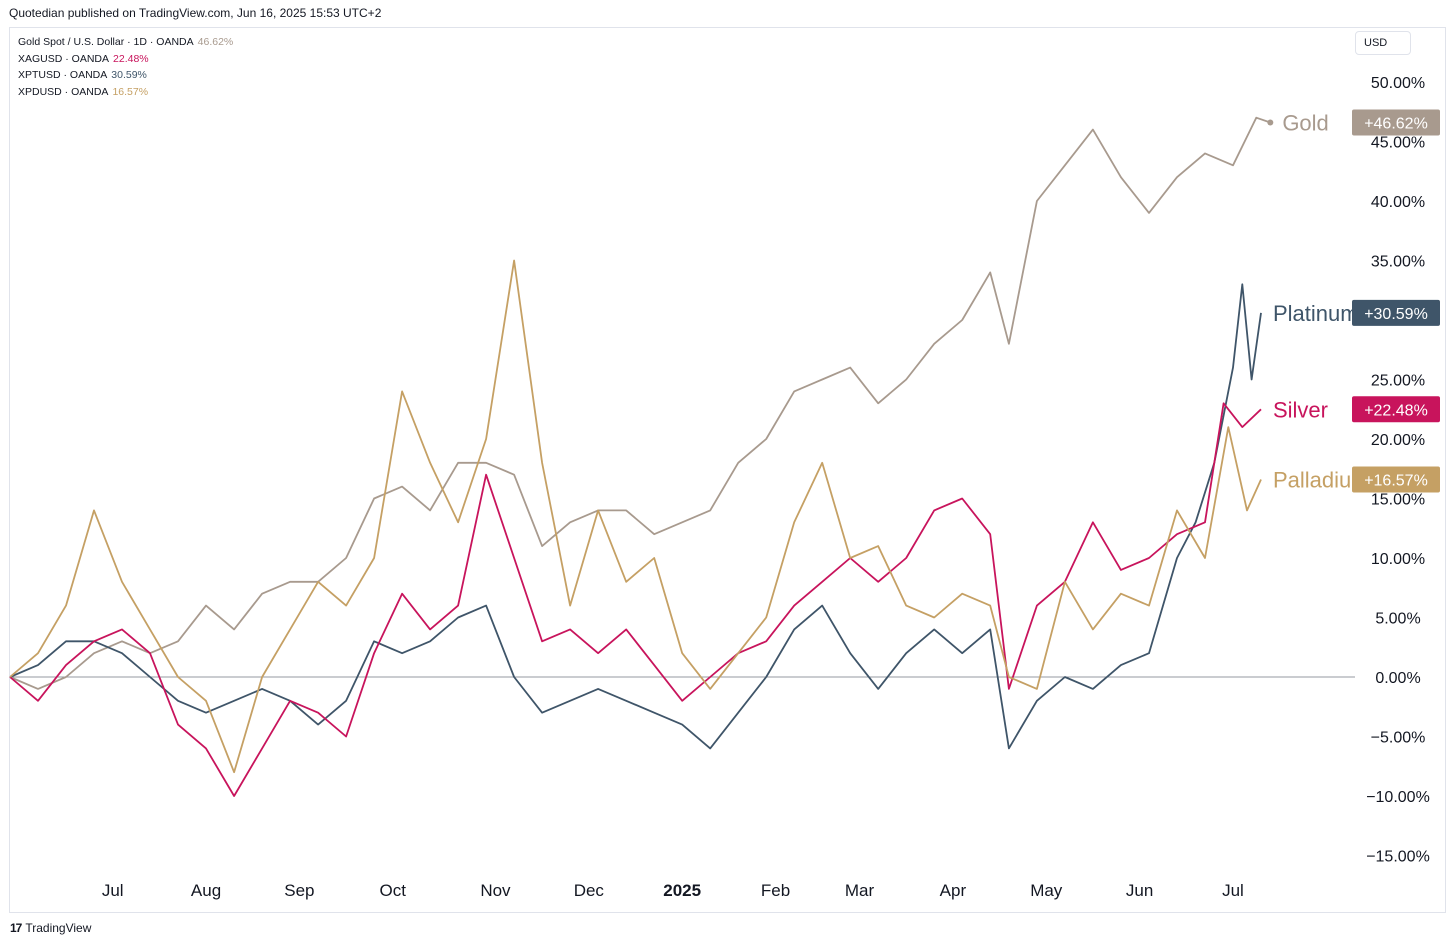 The image size is (1456, 947). I want to click on series-end-dot-gold, so click(1270, 122).